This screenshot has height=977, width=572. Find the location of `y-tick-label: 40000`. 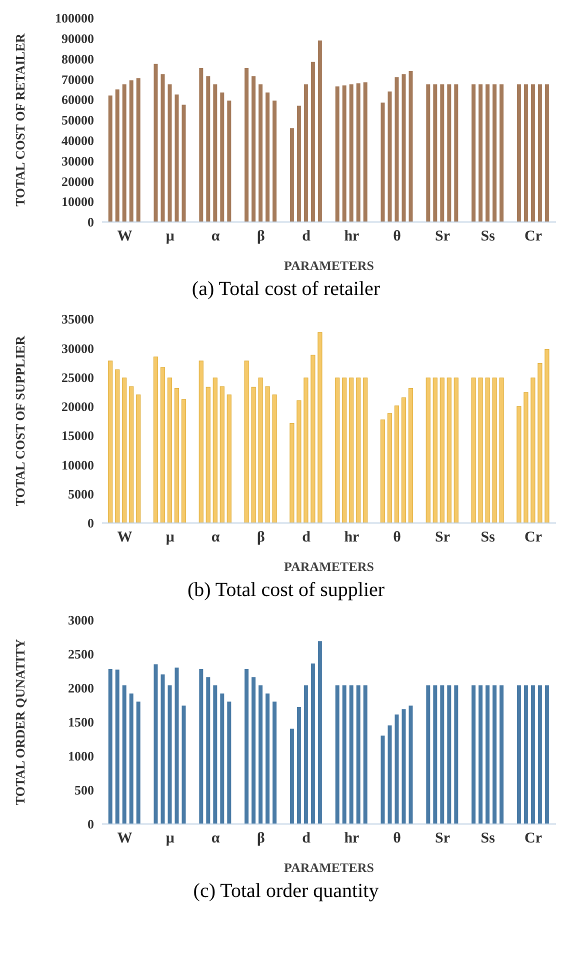

y-tick-label: 40000 is located at coordinates (78, 140).